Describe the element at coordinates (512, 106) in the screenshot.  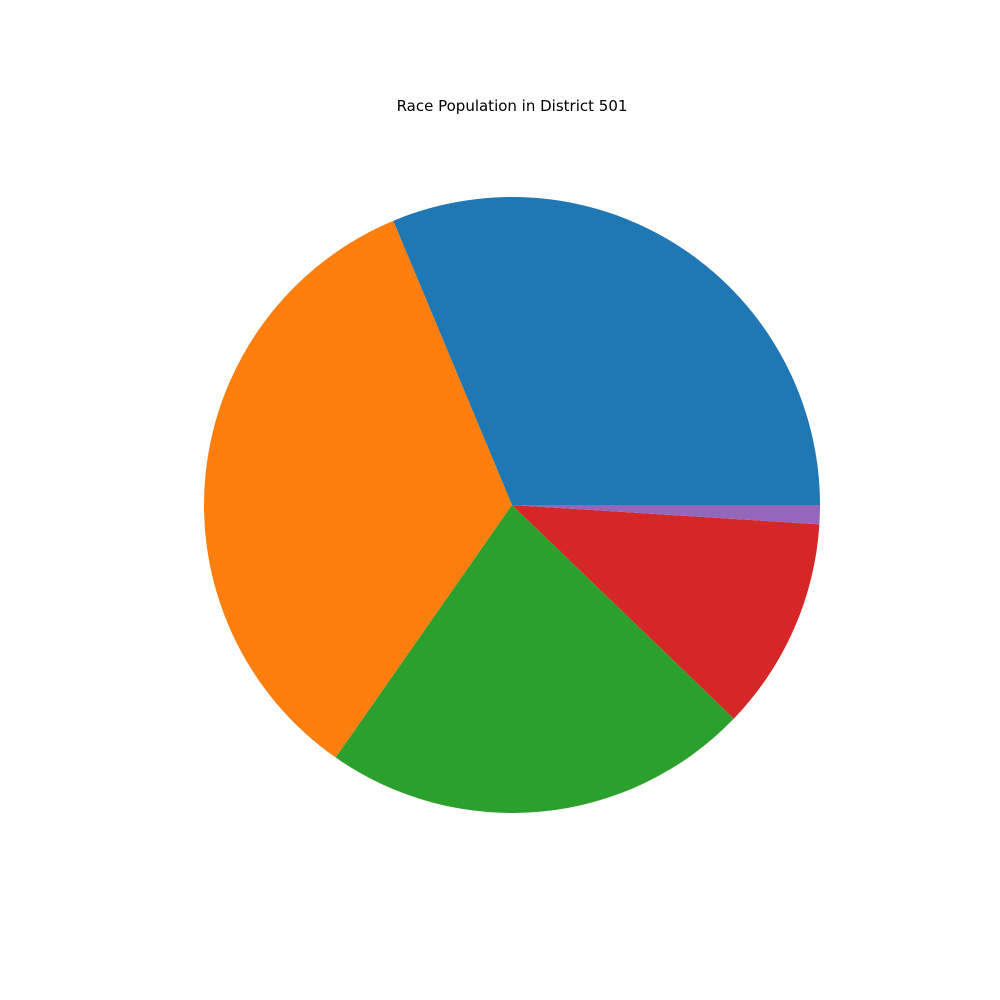
I see `chart-title: Race Population in District 501` at that location.